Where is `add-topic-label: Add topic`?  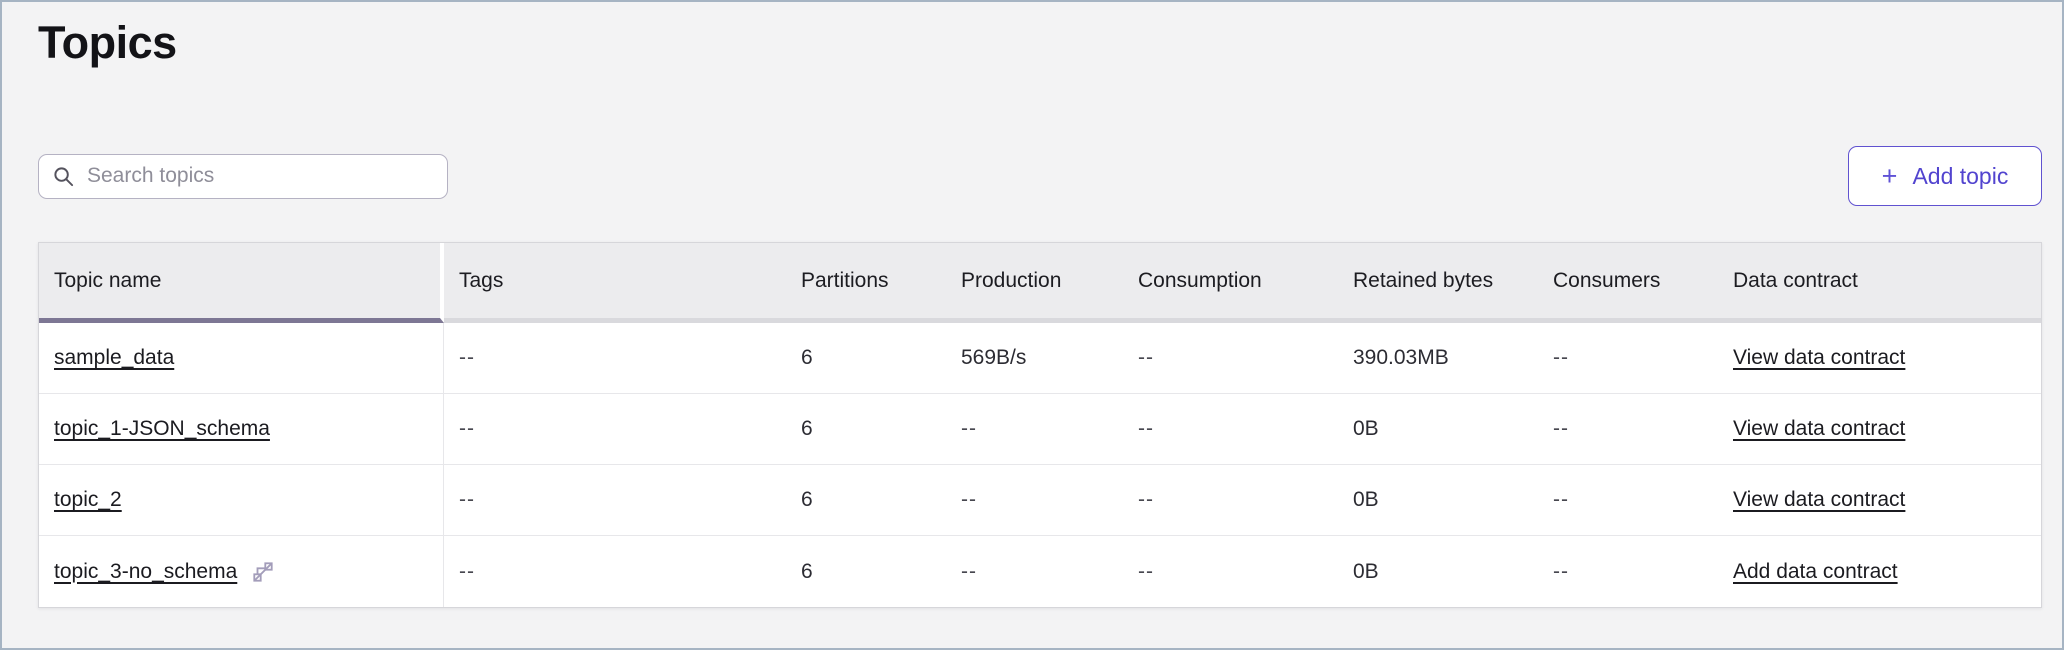 add-topic-label: Add topic is located at coordinates (1960, 175).